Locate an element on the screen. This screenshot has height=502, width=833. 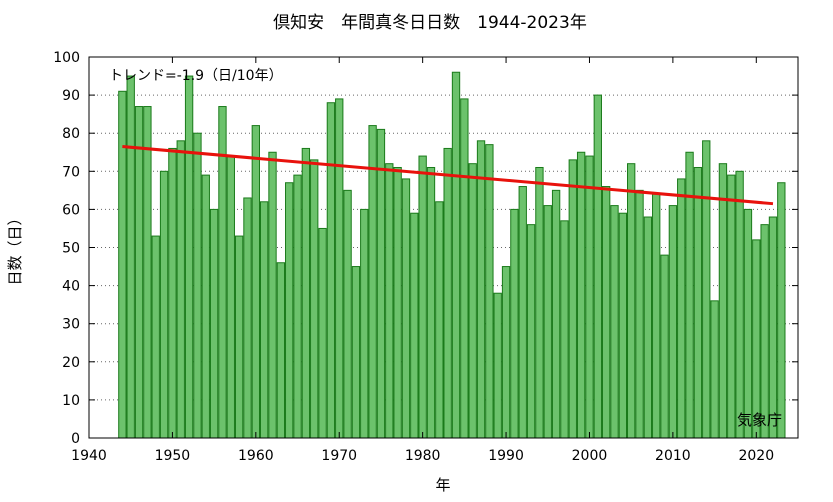
chart-title: 倶知安 年間真冬日日数 1944-2023年 is located at coordinates (430, 23).